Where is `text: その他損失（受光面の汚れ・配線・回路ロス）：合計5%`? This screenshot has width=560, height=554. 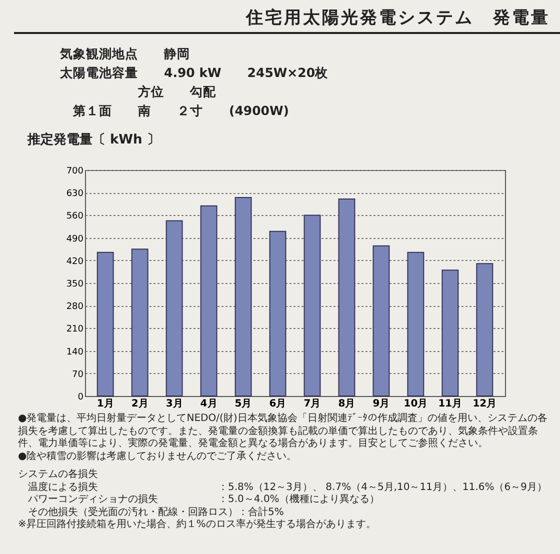 text: その他損失（受光面の汚れ・配線・回路ロス）：合計5% is located at coordinates (156, 512).